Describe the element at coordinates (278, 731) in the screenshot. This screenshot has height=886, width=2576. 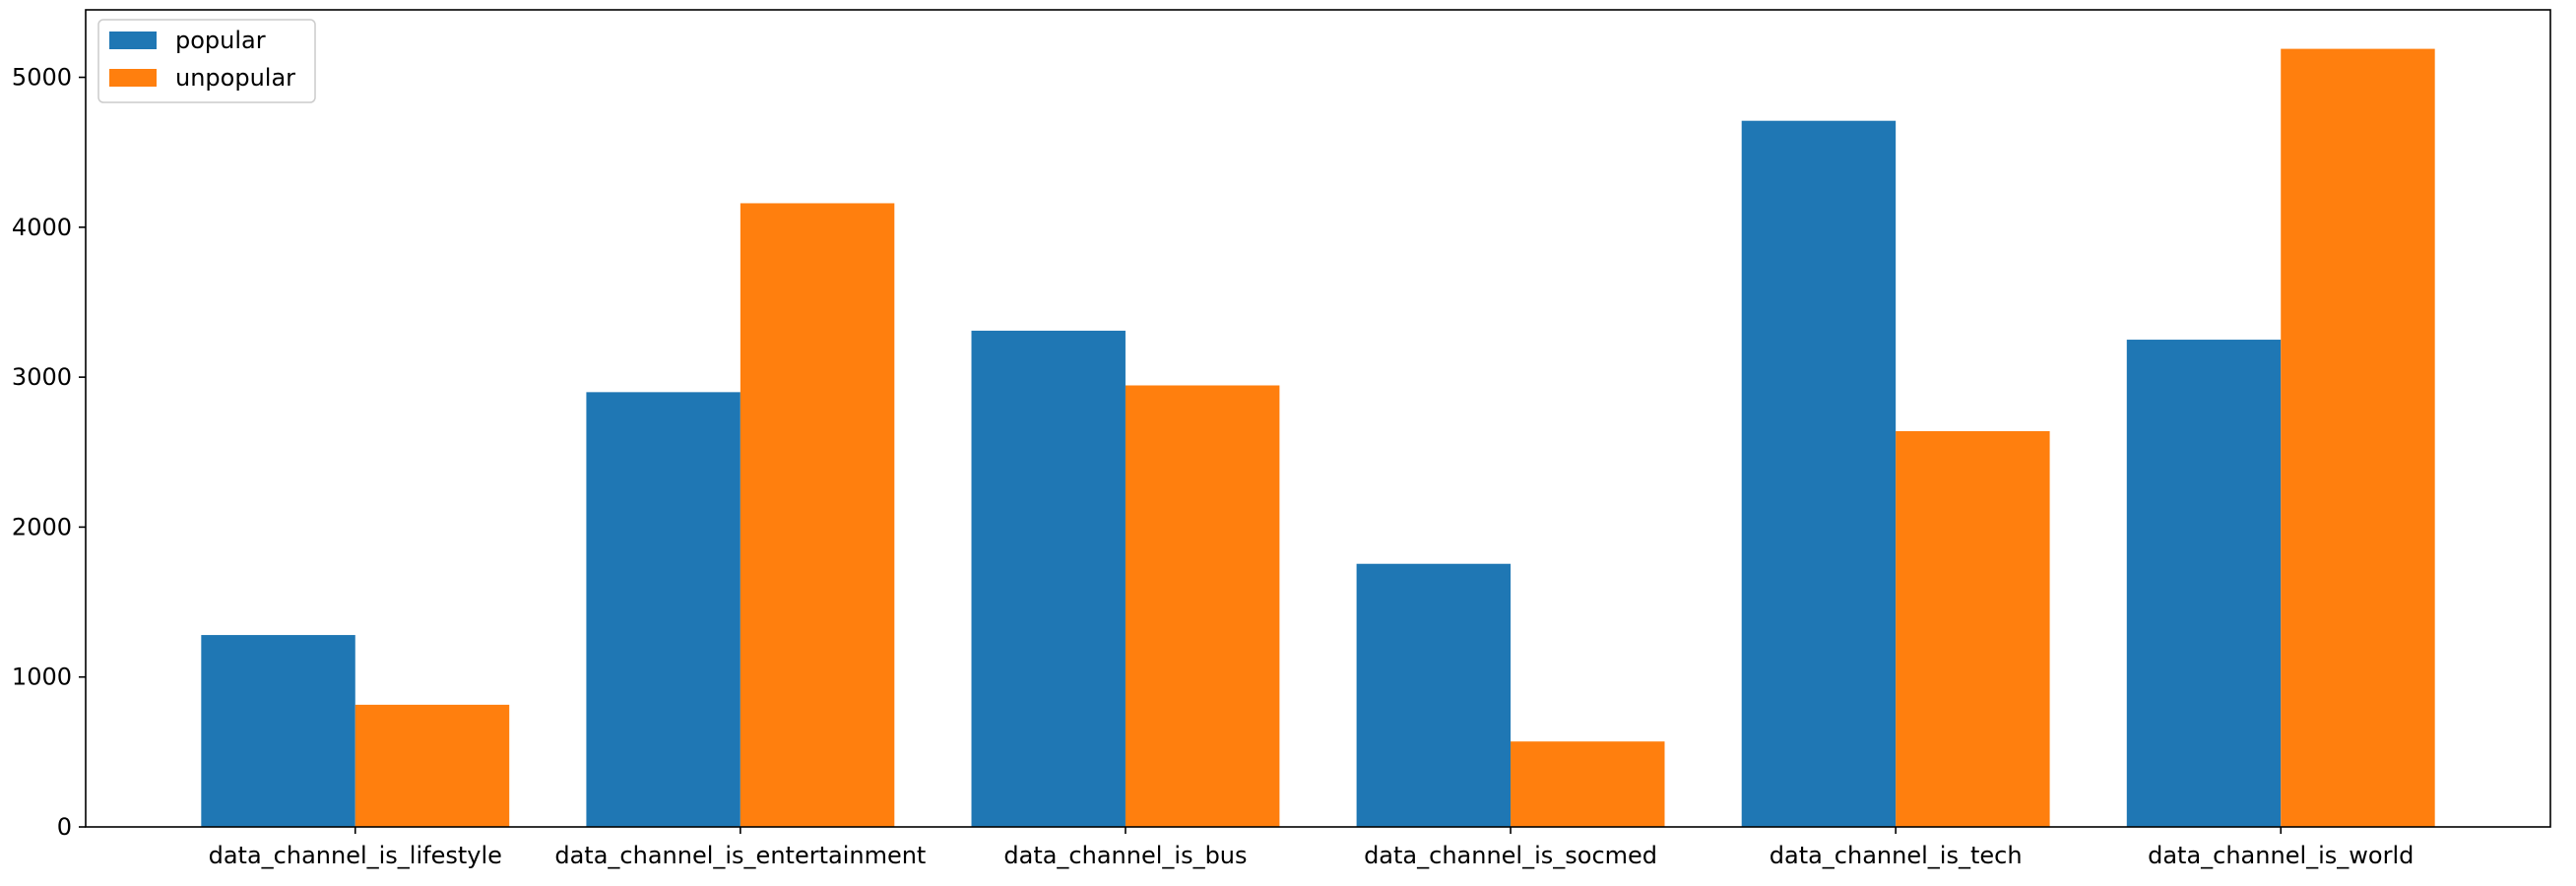
I see `bar-popular-data_channel_is_lifestyle` at that location.